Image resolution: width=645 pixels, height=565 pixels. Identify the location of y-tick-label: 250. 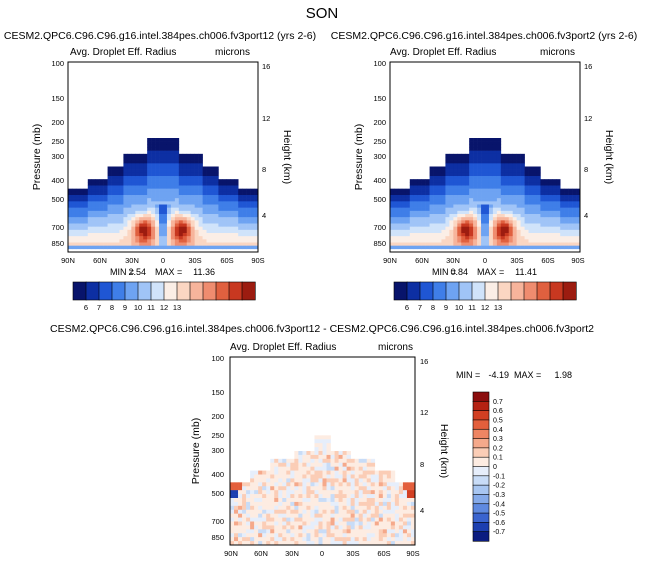
(379, 141).